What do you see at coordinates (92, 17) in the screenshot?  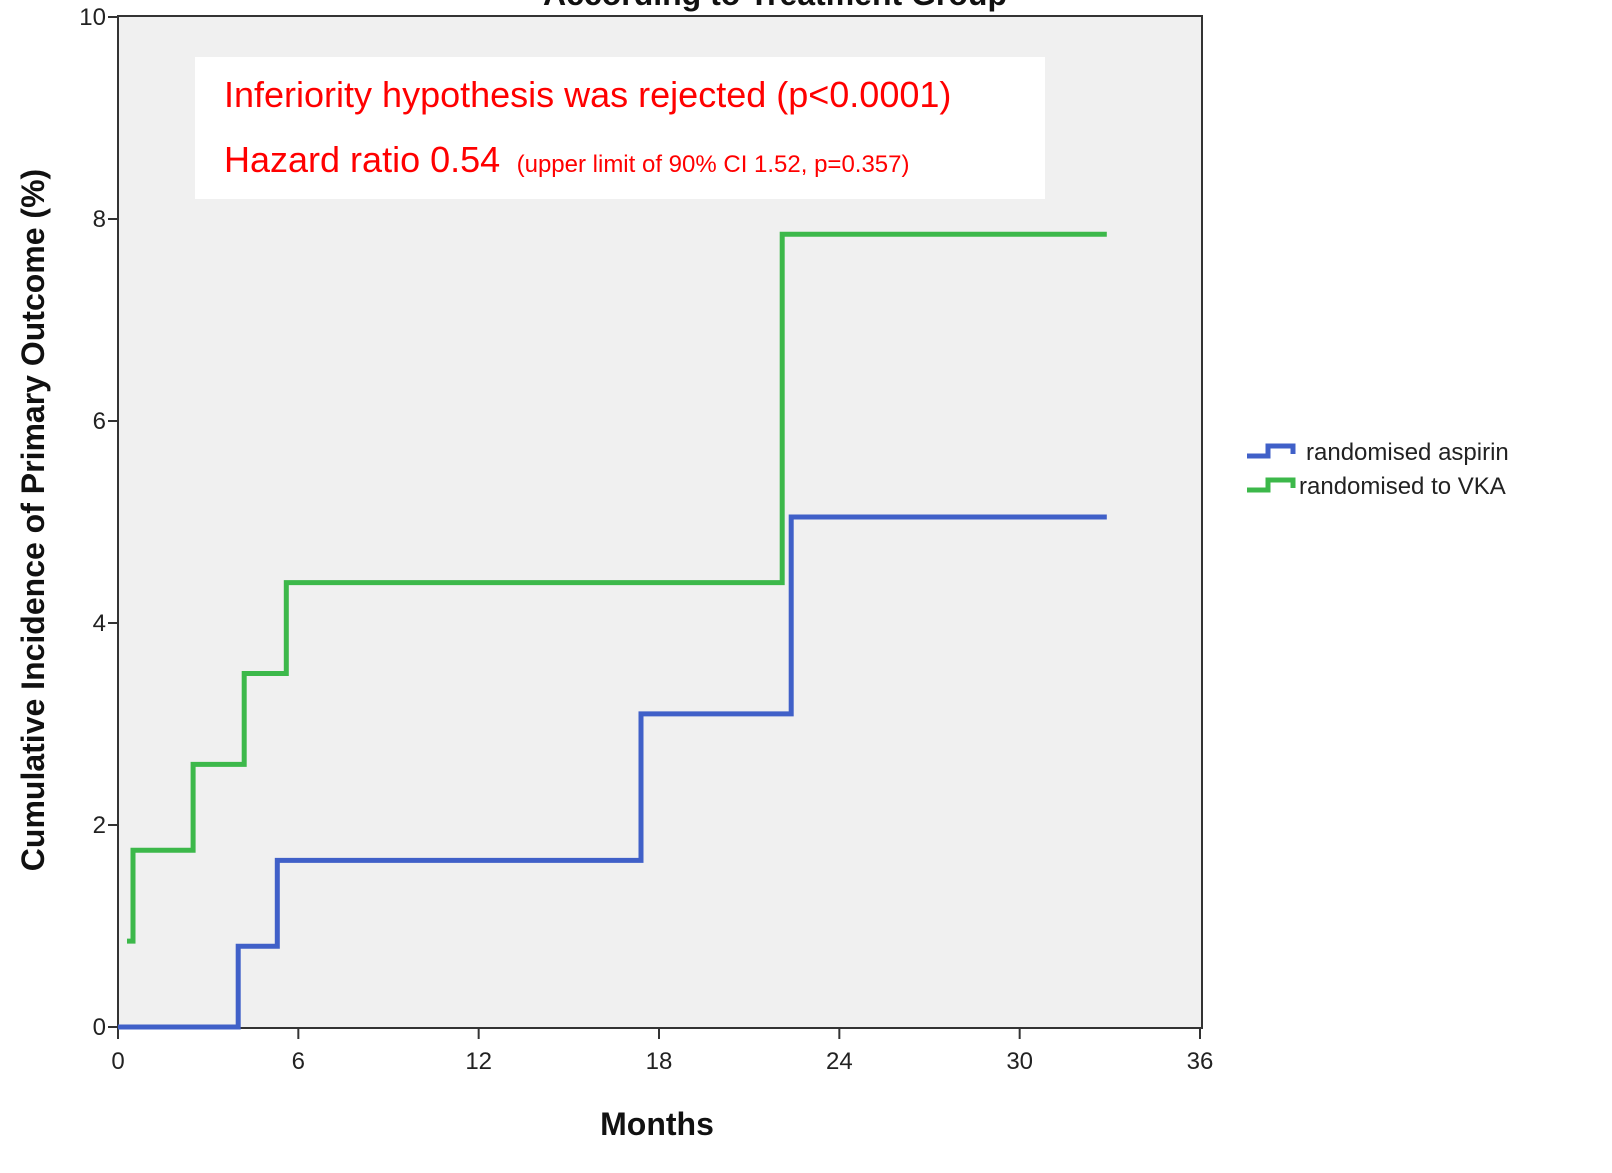 I see `y-tick-label: 10` at bounding box center [92, 17].